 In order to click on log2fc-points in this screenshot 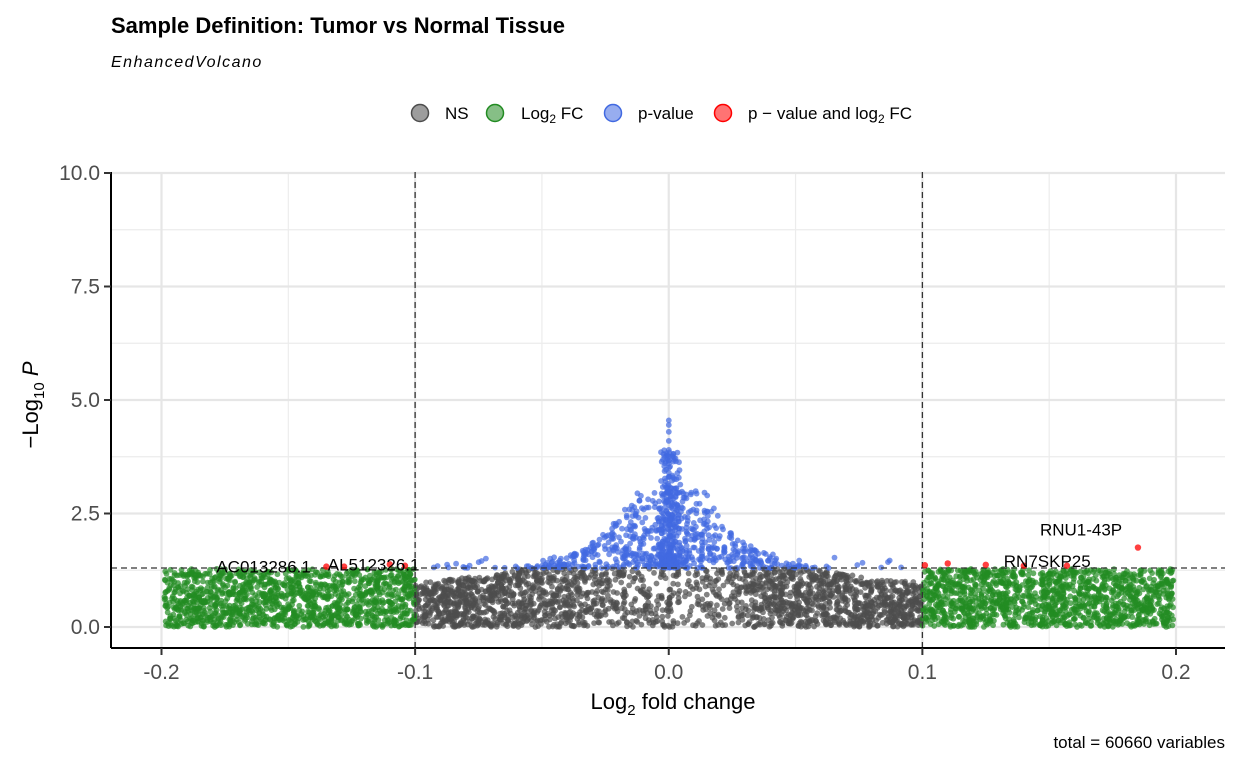, I will do `click(669, 598)`.